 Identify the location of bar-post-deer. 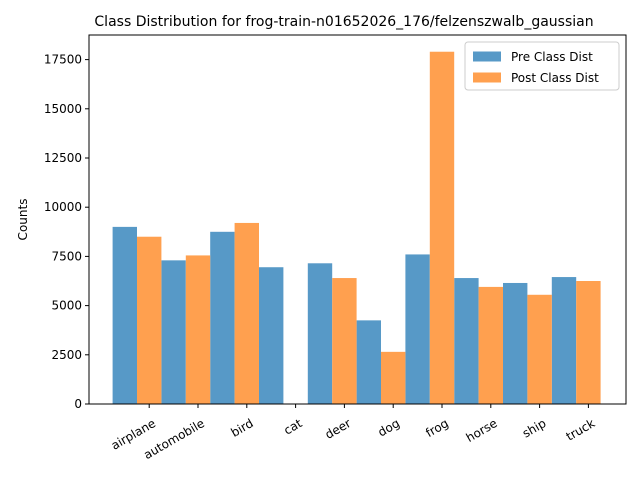
(344, 341).